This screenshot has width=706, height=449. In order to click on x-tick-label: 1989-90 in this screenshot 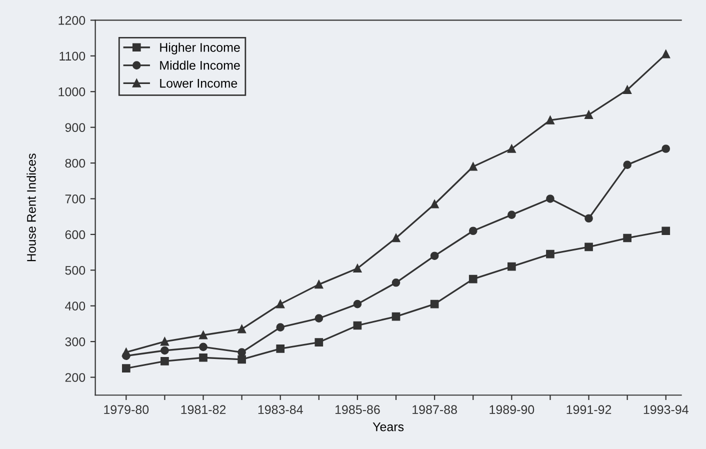, I will do `click(512, 409)`.